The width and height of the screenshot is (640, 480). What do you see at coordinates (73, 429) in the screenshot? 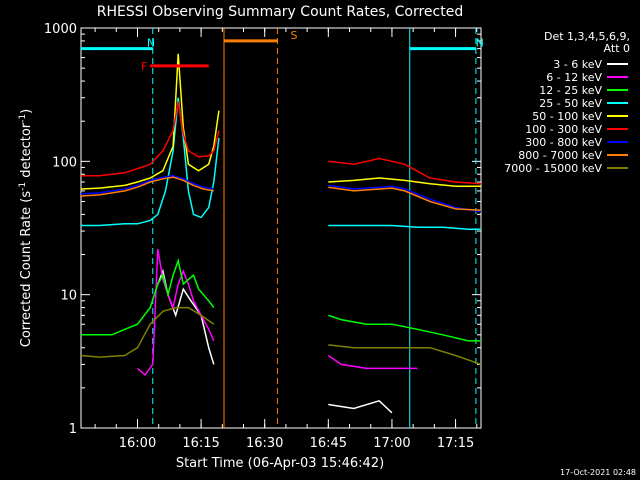
I see `y-tick-label: 1` at bounding box center [73, 429].